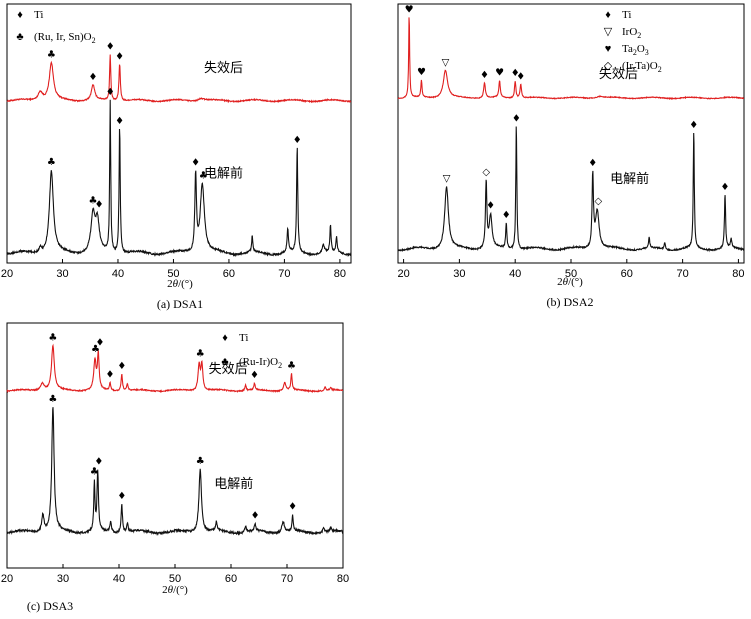 Image resolution: width=751 pixels, height=619 pixels. I want to click on panel-caption: (c) DSA3, so click(50, 606).